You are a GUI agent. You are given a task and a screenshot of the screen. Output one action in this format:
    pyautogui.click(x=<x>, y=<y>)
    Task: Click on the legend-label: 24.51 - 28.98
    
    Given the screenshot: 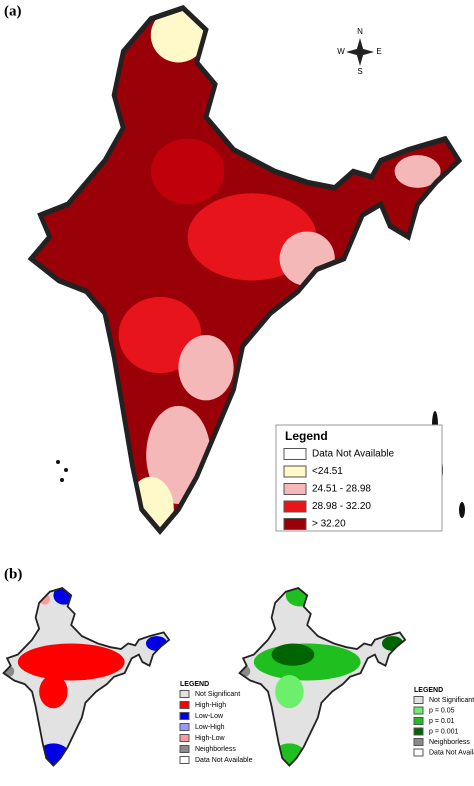 What is the action you would take?
    pyautogui.click(x=341, y=489)
    